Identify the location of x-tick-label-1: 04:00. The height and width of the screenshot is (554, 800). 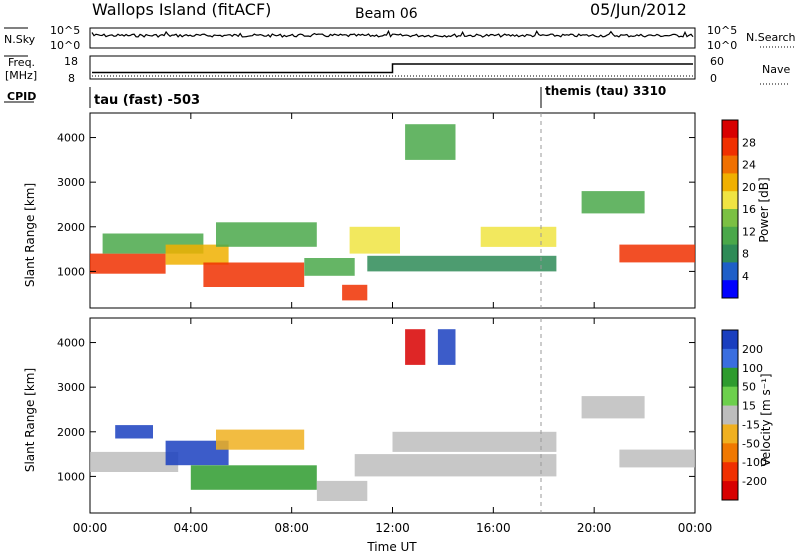
(191, 528).